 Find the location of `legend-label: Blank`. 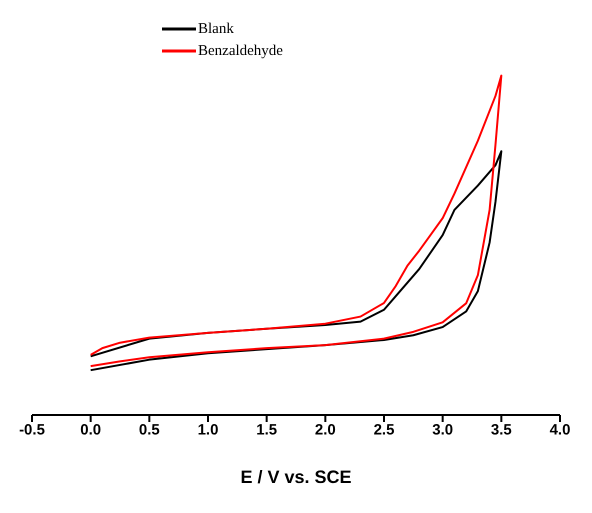

legend-label: Blank is located at coordinates (216, 29).